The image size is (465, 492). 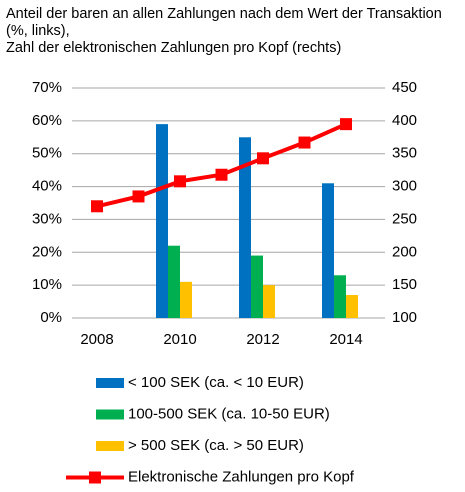 What do you see at coordinates (47, 218) in the screenshot?
I see `y-tick-label: 30%` at bounding box center [47, 218].